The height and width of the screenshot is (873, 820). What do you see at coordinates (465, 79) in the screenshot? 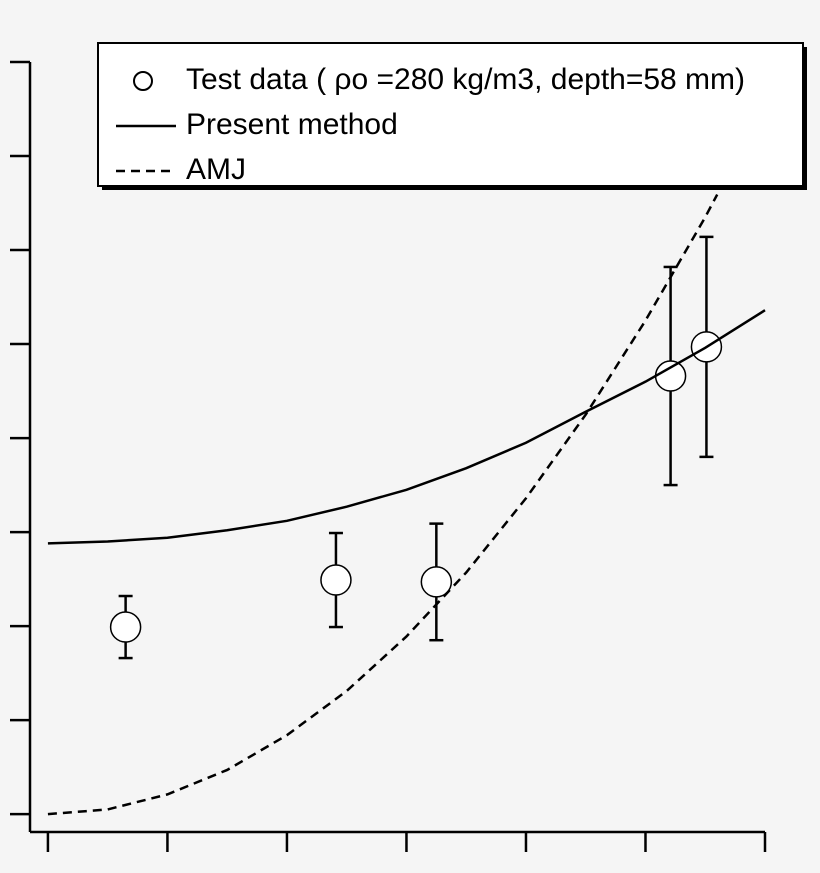
I see `legend-label: Test data ( ρo =280 kg/m3, depth=58 mm)` at bounding box center [465, 79].